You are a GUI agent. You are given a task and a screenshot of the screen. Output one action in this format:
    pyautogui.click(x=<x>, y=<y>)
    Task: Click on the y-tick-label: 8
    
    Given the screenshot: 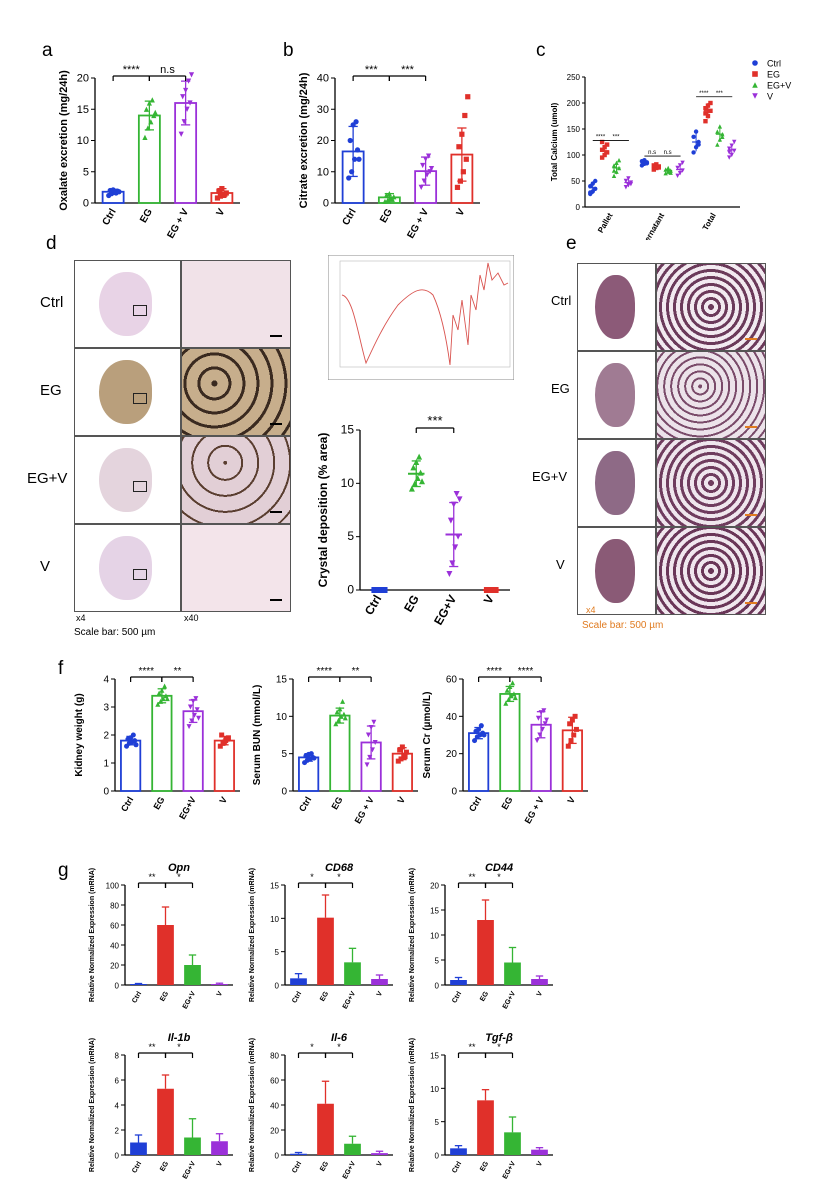 What is the action you would take?
    pyautogui.click(x=117, y=1056)
    